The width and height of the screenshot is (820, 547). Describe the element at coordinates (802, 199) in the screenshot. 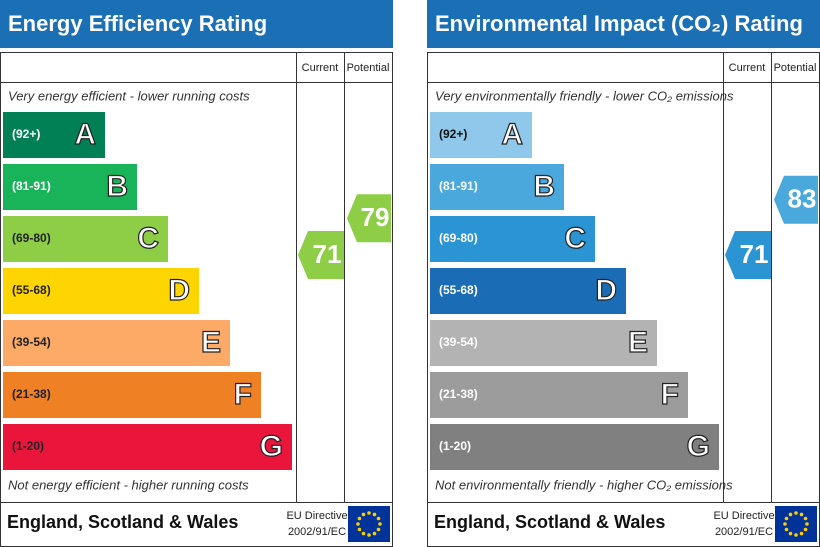

I see `rating-value: 83` at that location.